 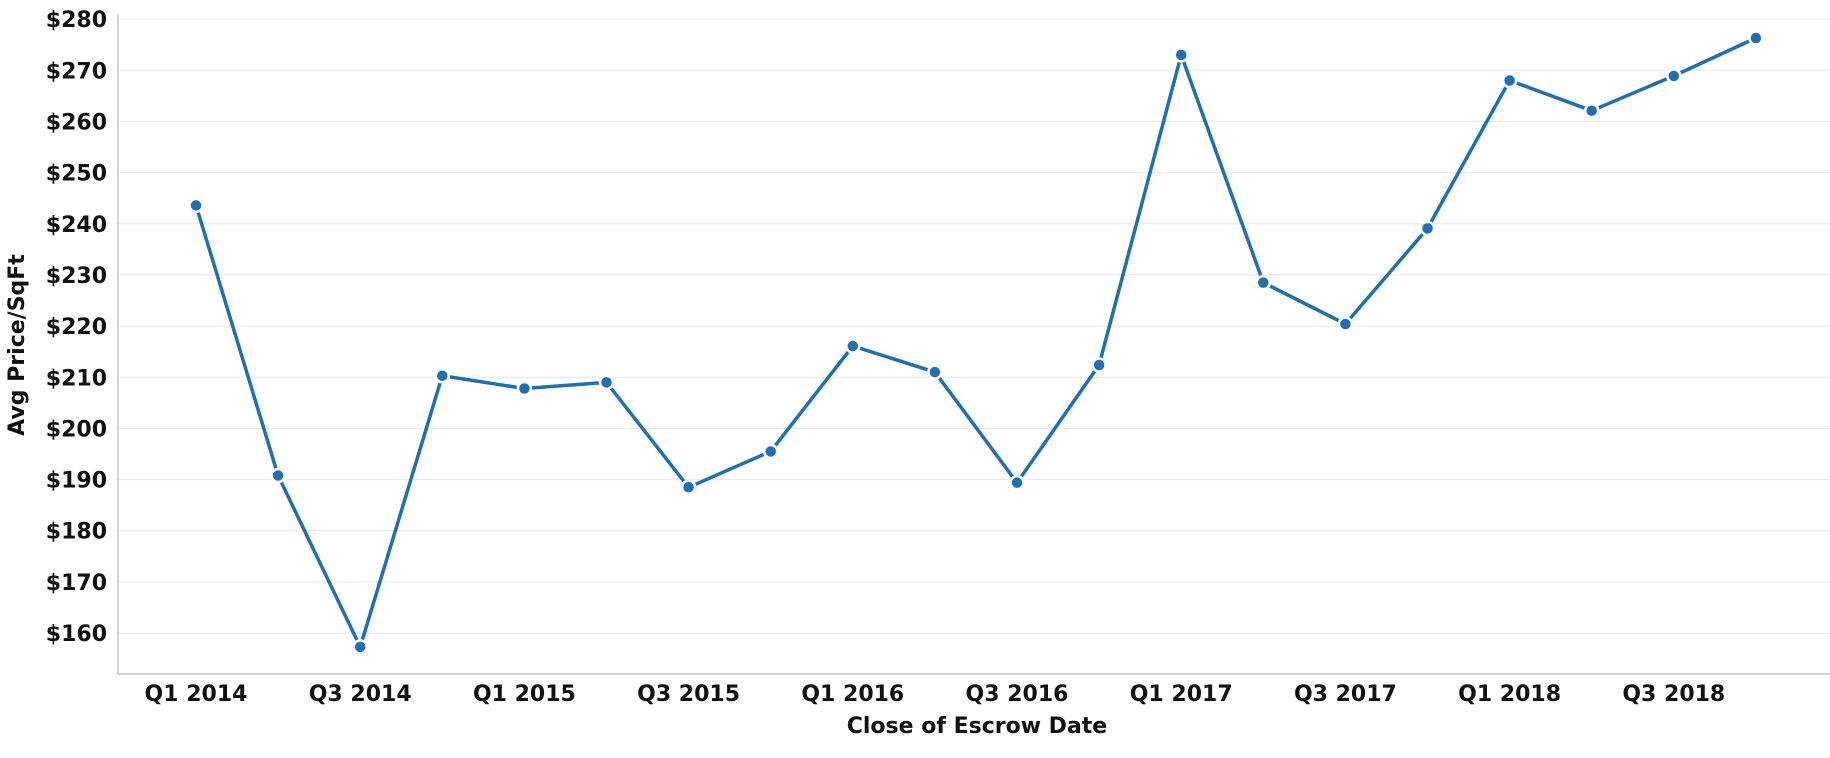 What do you see at coordinates (1017, 694) in the screenshot?
I see `x-tick-label: Q3 2016` at bounding box center [1017, 694].